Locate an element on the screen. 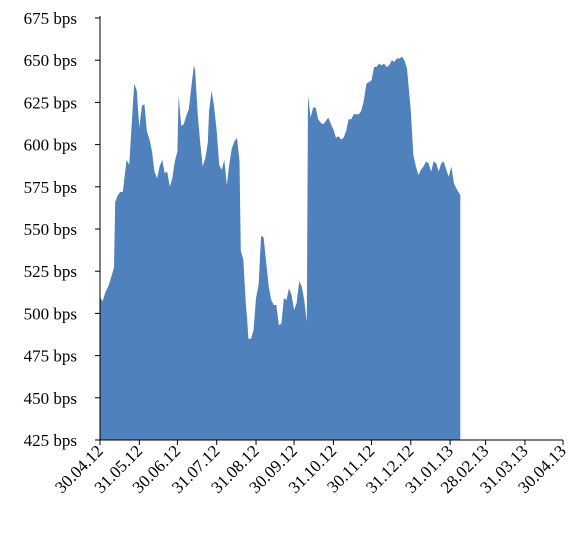 This screenshot has height=538, width=568. y-tick-label: 425 bps is located at coordinates (50, 440).